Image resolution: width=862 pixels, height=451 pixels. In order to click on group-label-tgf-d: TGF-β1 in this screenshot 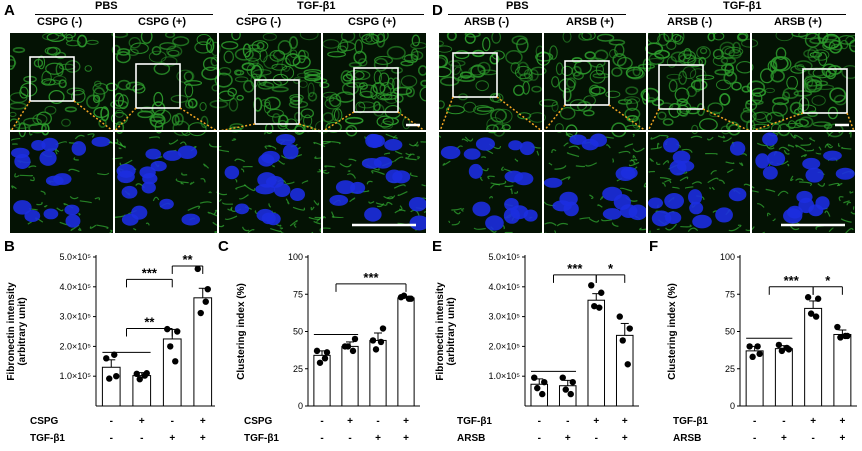, I will do `click(742, 6)`.